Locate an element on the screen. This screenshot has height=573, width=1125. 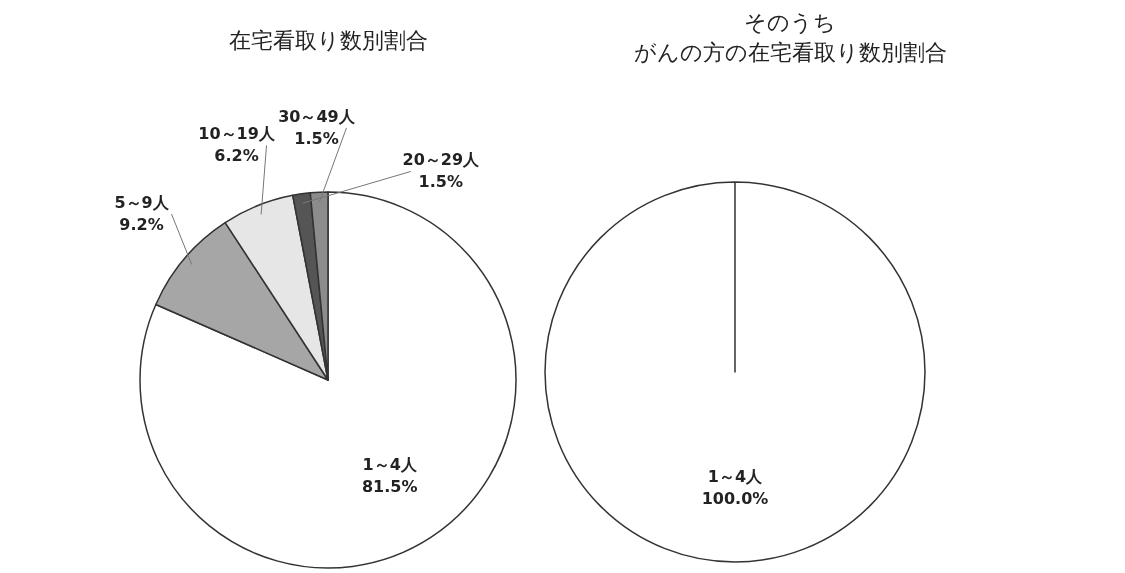
data-label: 9.2% is located at coordinates (141, 225).